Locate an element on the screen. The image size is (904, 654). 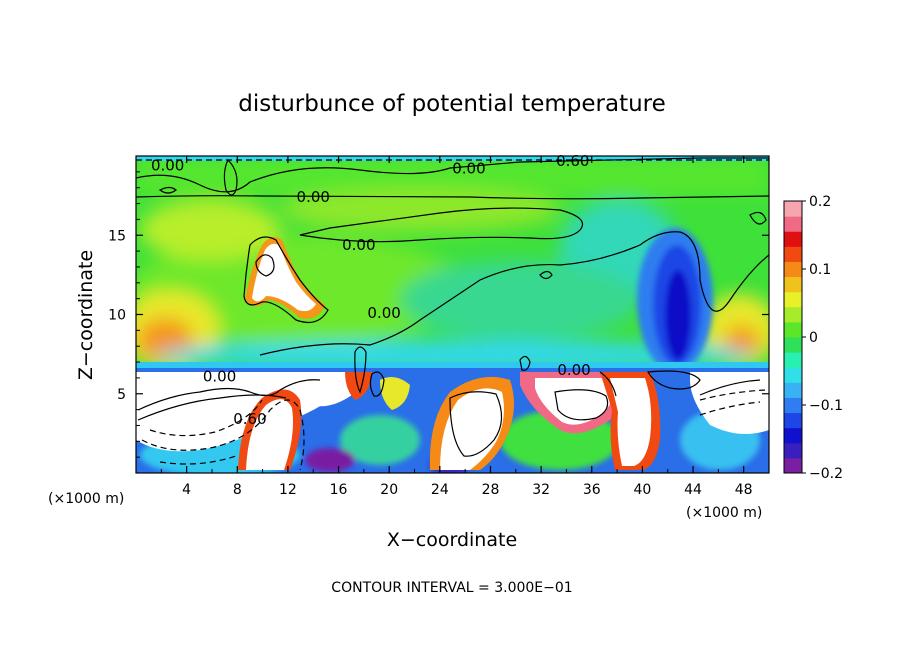
x-tick-label: 32 is located at coordinates (541, 490).